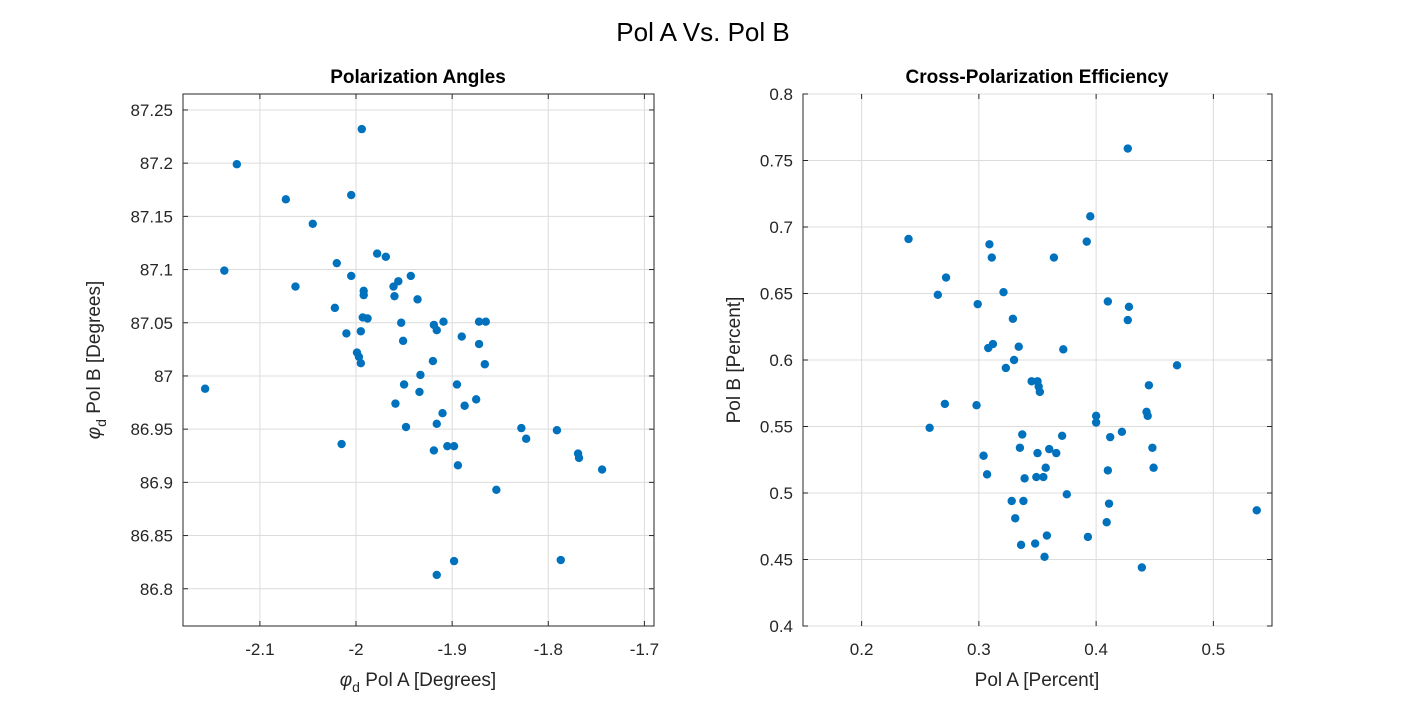 This screenshot has width=1406, height=703. What do you see at coordinates (776, 427) in the screenshot?
I see `y-tick-label: 0.55` at bounding box center [776, 427].